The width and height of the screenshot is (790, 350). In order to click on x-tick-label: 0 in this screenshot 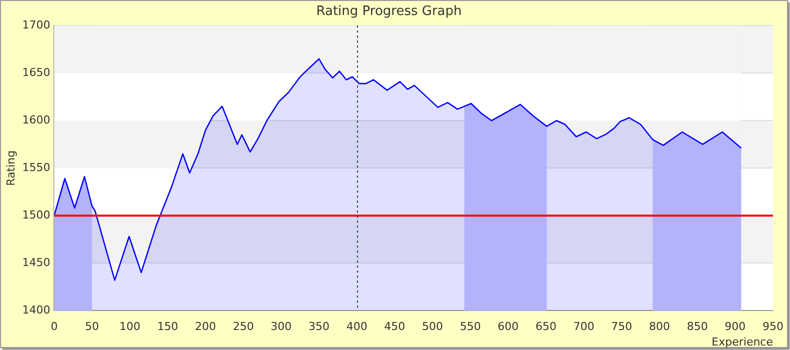, I will do `click(54, 327)`.